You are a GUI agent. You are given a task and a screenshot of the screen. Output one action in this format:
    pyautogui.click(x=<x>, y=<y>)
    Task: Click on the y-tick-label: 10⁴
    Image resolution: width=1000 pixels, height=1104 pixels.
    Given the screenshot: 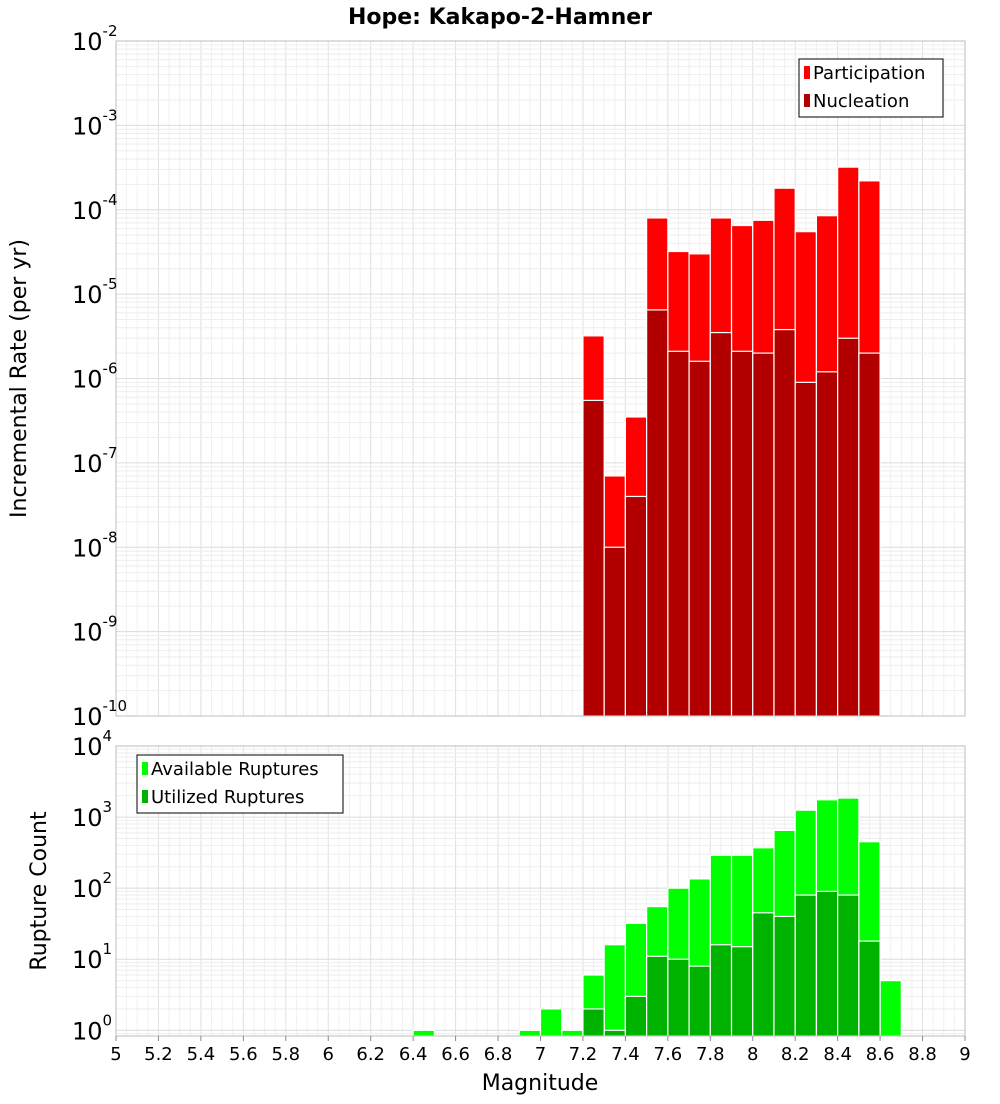 What is the action you would take?
    pyautogui.click(x=92, y=744)
    